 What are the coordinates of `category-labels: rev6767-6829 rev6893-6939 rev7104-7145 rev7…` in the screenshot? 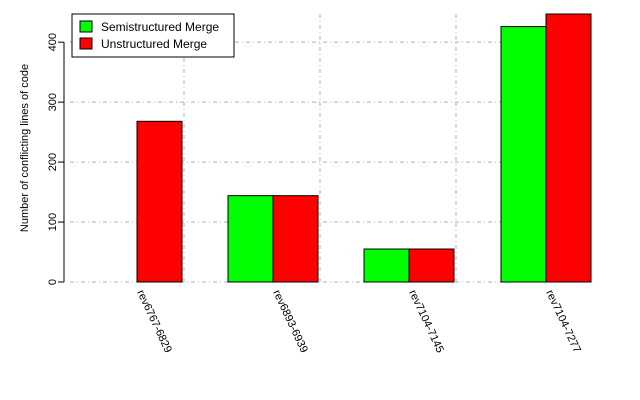 It's located at (358, 321).